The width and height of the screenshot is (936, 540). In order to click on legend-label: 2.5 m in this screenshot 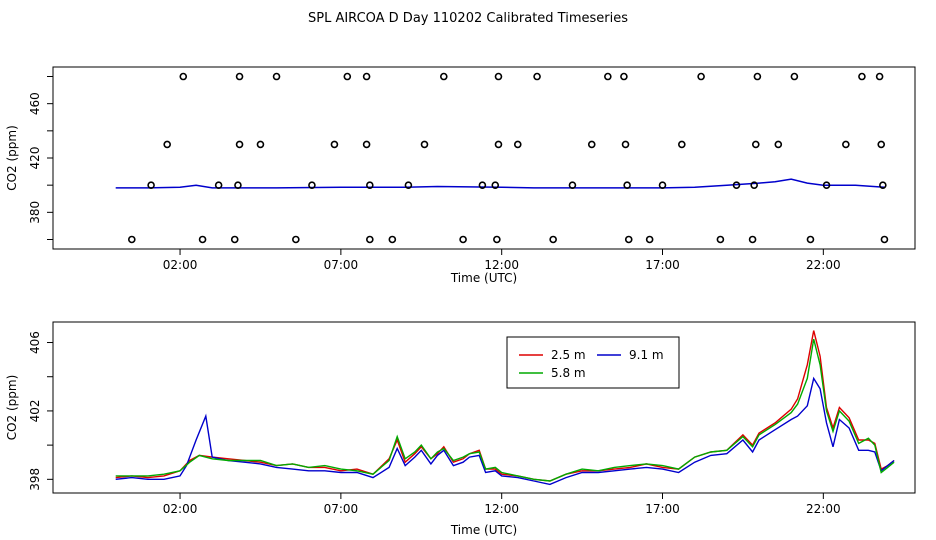, I will do `click(568, 355)`.